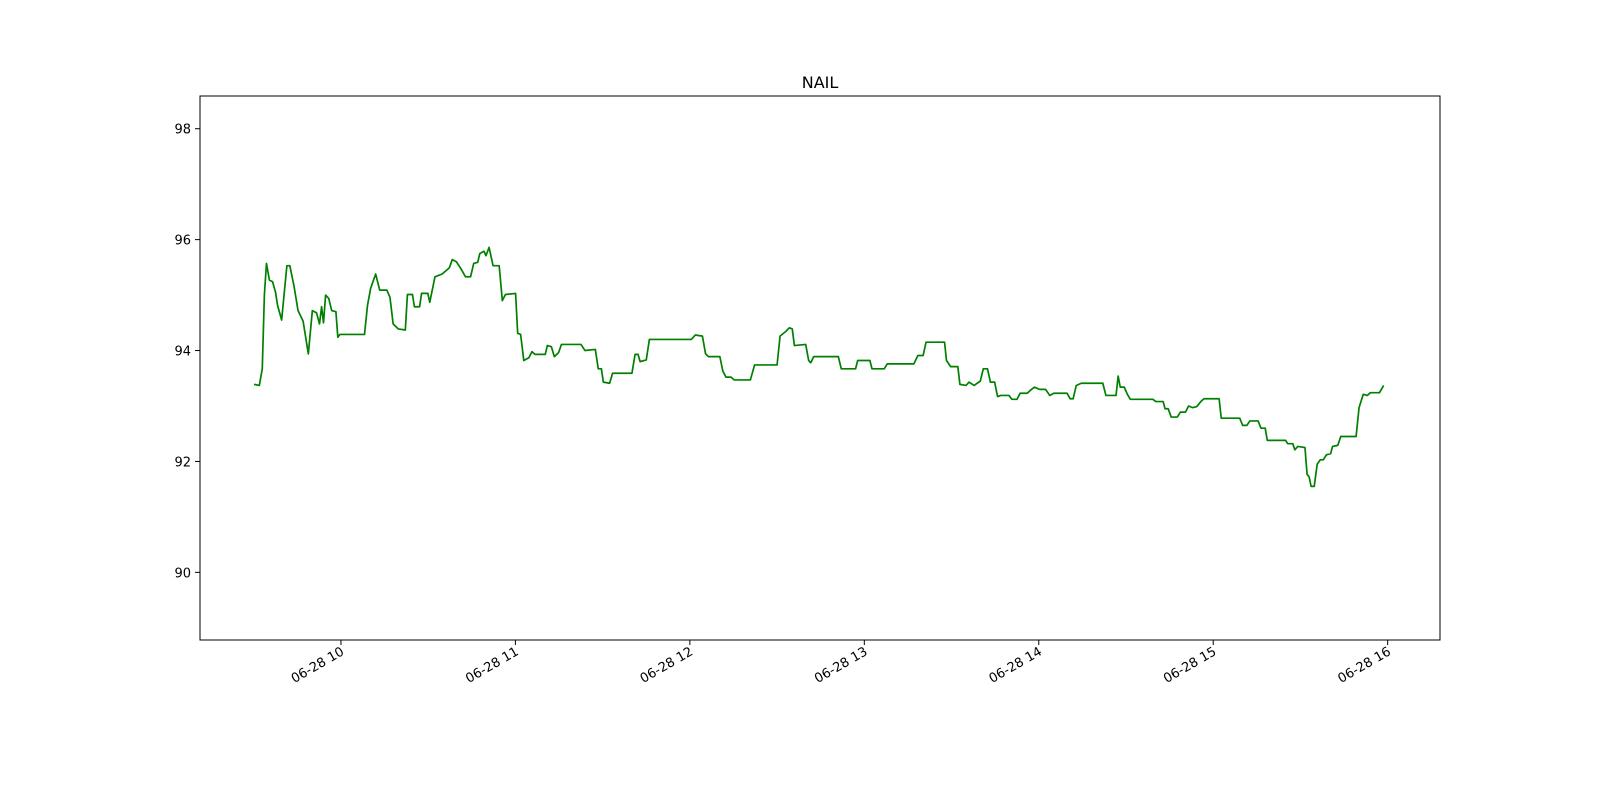 This screenshot has width=1600, height=800. I want to click on y-tick-label: 96, so click(182, 241).